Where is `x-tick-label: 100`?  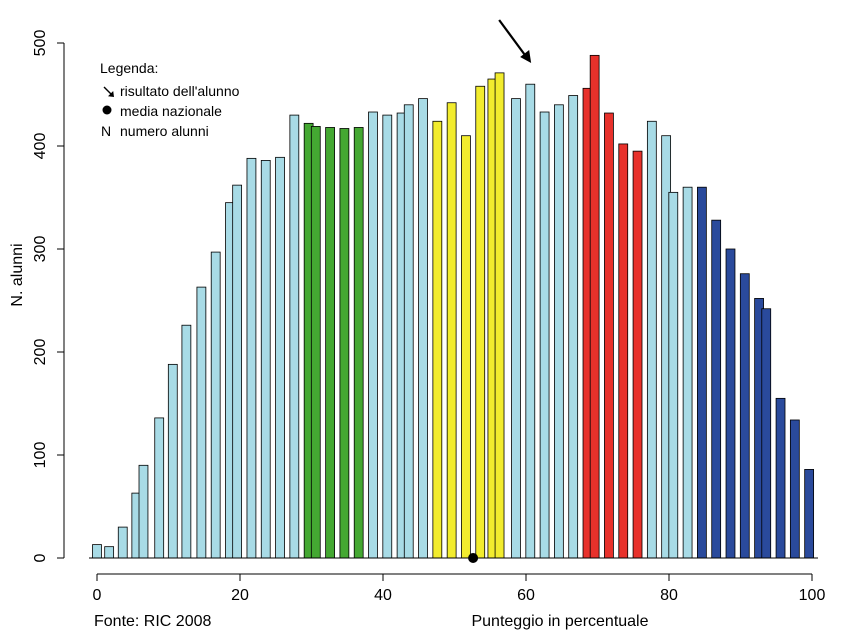
x-tick-label: 100 is located at coordinates (812, 595).